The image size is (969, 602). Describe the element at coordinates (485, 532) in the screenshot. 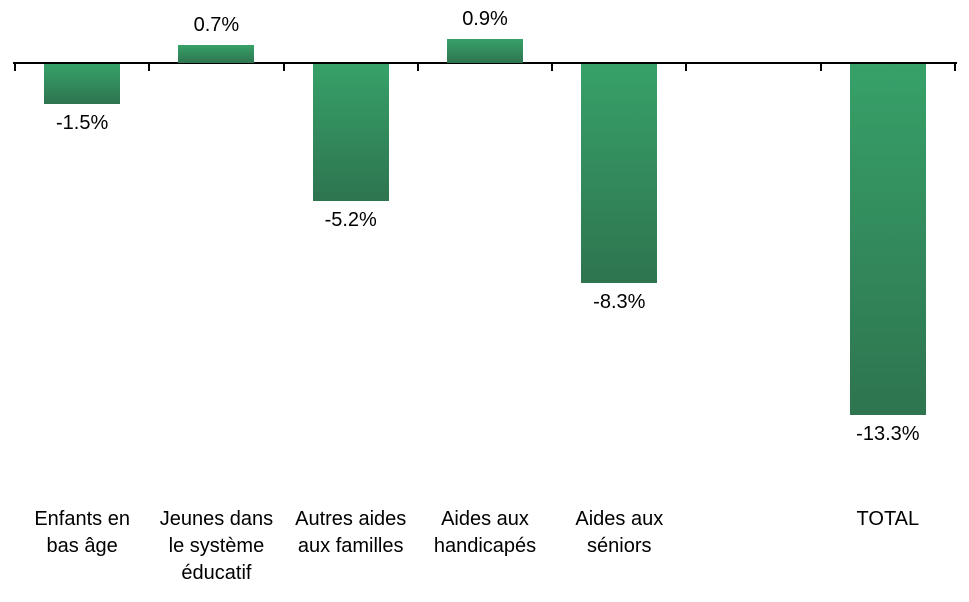

I see `category-label-4: Aides aux handicapés` at that location.